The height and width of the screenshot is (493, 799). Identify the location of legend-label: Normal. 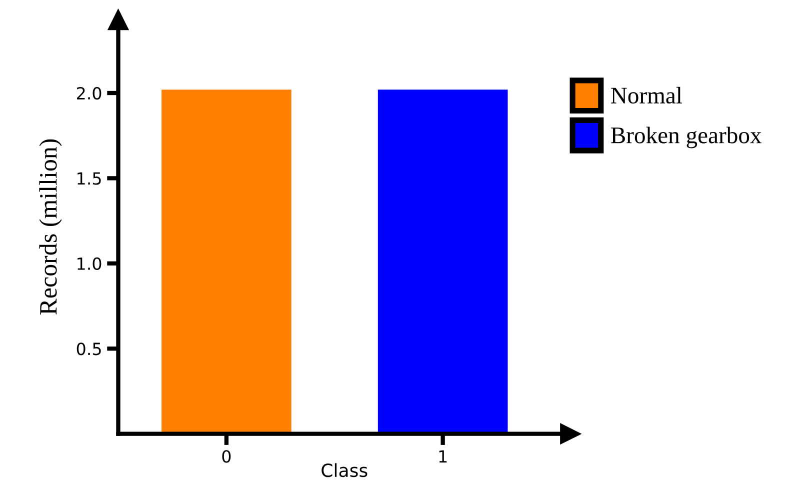
(646, 95).